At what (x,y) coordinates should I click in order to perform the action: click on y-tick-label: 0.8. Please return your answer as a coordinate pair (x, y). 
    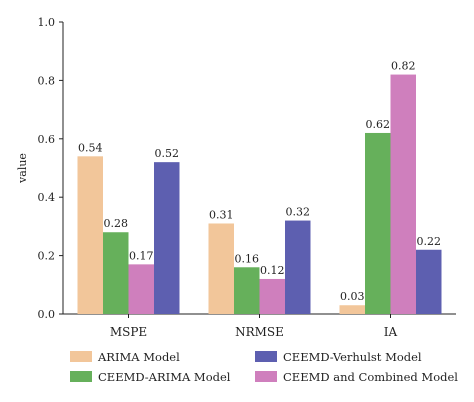
    Looking at the image, I should click on (47, 80).